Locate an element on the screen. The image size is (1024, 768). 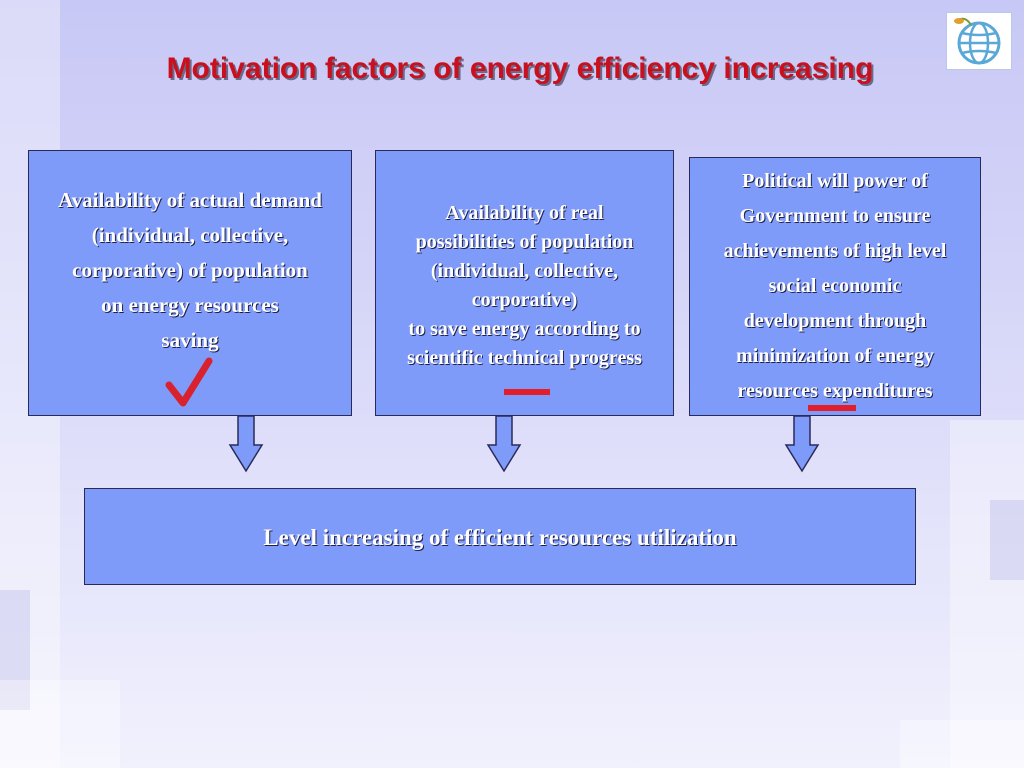
globe-logo-icon is located at coordinates (979, 41).